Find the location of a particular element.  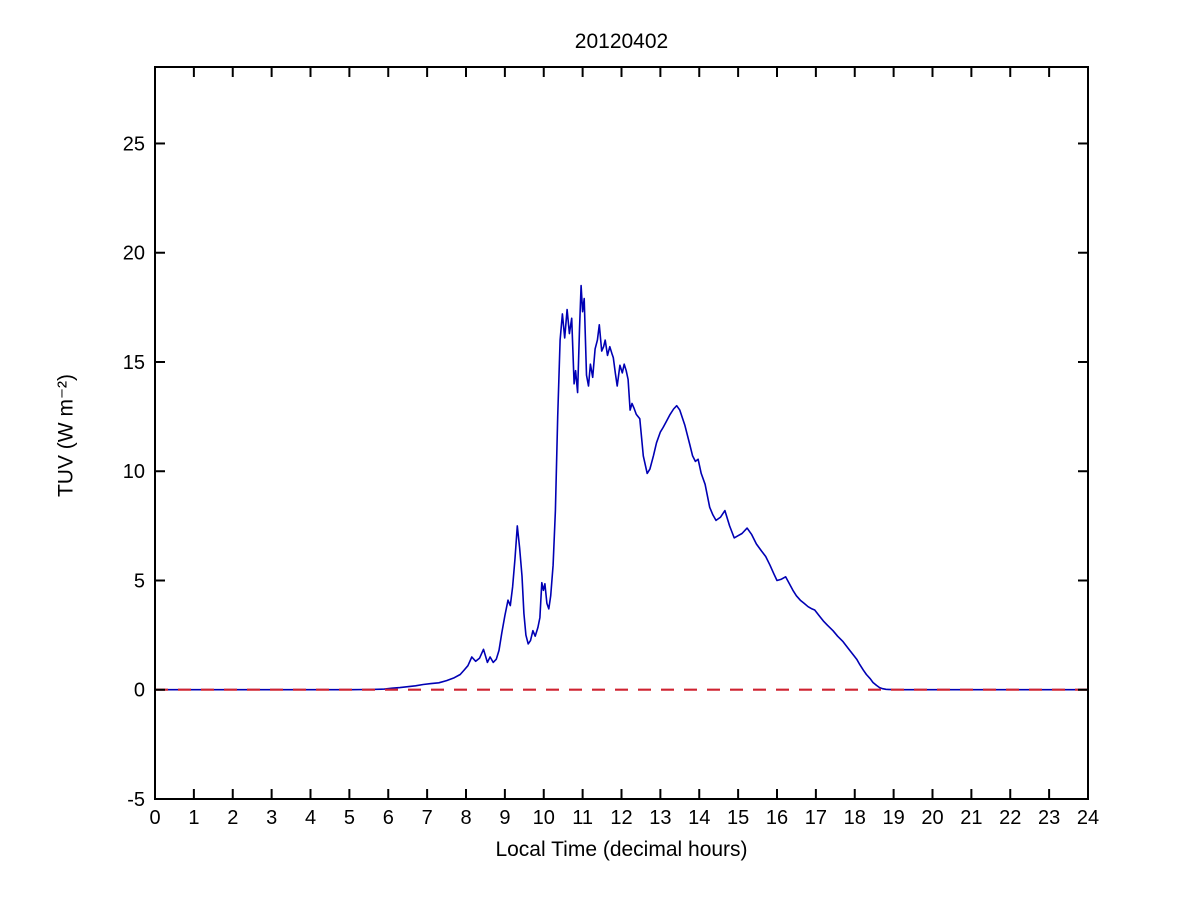

x-tick-label: 8 is located at coordinates (465, 818).